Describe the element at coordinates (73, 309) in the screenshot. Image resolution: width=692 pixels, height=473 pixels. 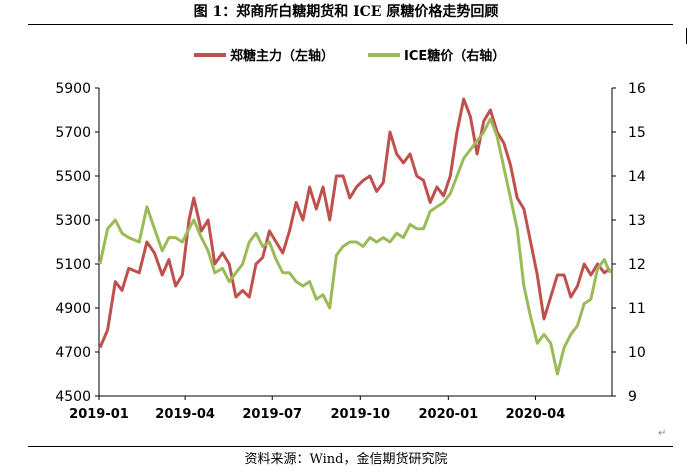
I see `left-tick-label: 4900` at that location.